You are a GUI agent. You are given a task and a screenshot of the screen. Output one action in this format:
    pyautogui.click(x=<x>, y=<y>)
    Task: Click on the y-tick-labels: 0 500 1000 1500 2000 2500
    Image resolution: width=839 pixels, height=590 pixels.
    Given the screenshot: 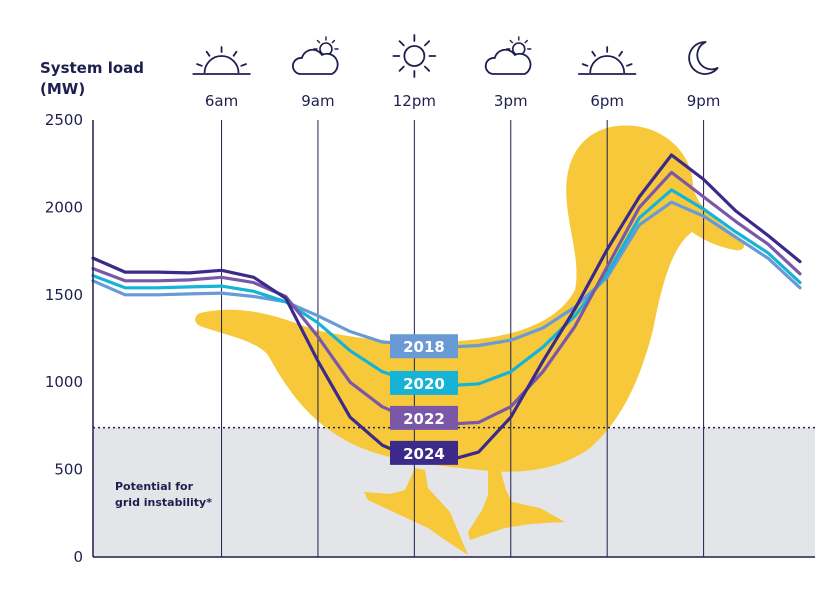 What is the action you would take?
    pyautogui.click(x=64, y=338)
    